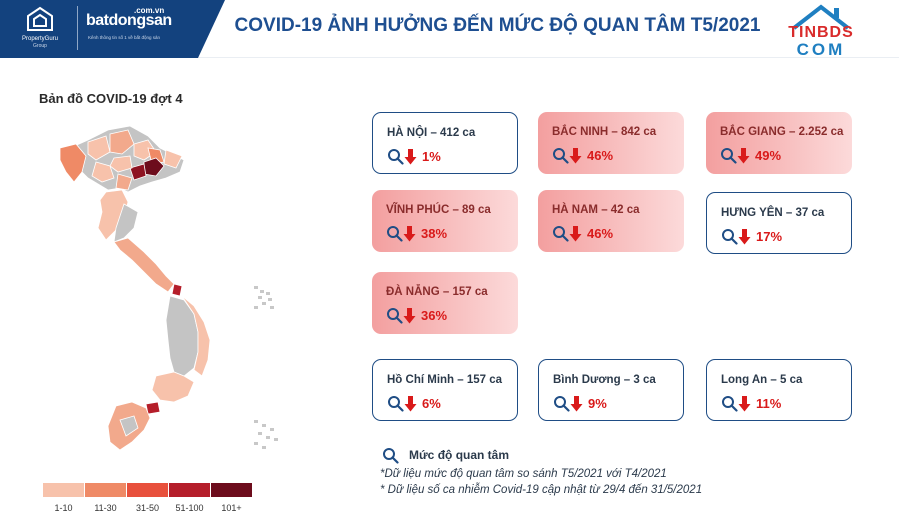 This screenshot has width=899, height=517. I want to click on propertyguru-logo-icon, so click(40, 18).